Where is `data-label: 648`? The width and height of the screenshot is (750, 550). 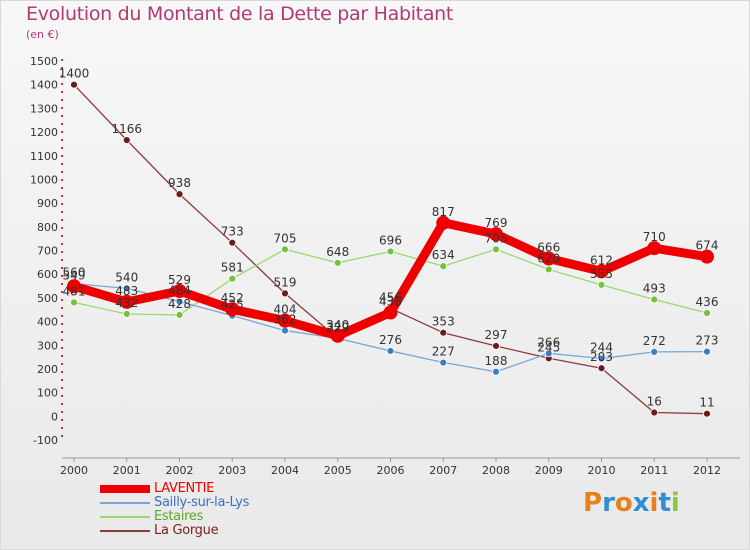
data-label: 648 is located at coordinates (337, 252).